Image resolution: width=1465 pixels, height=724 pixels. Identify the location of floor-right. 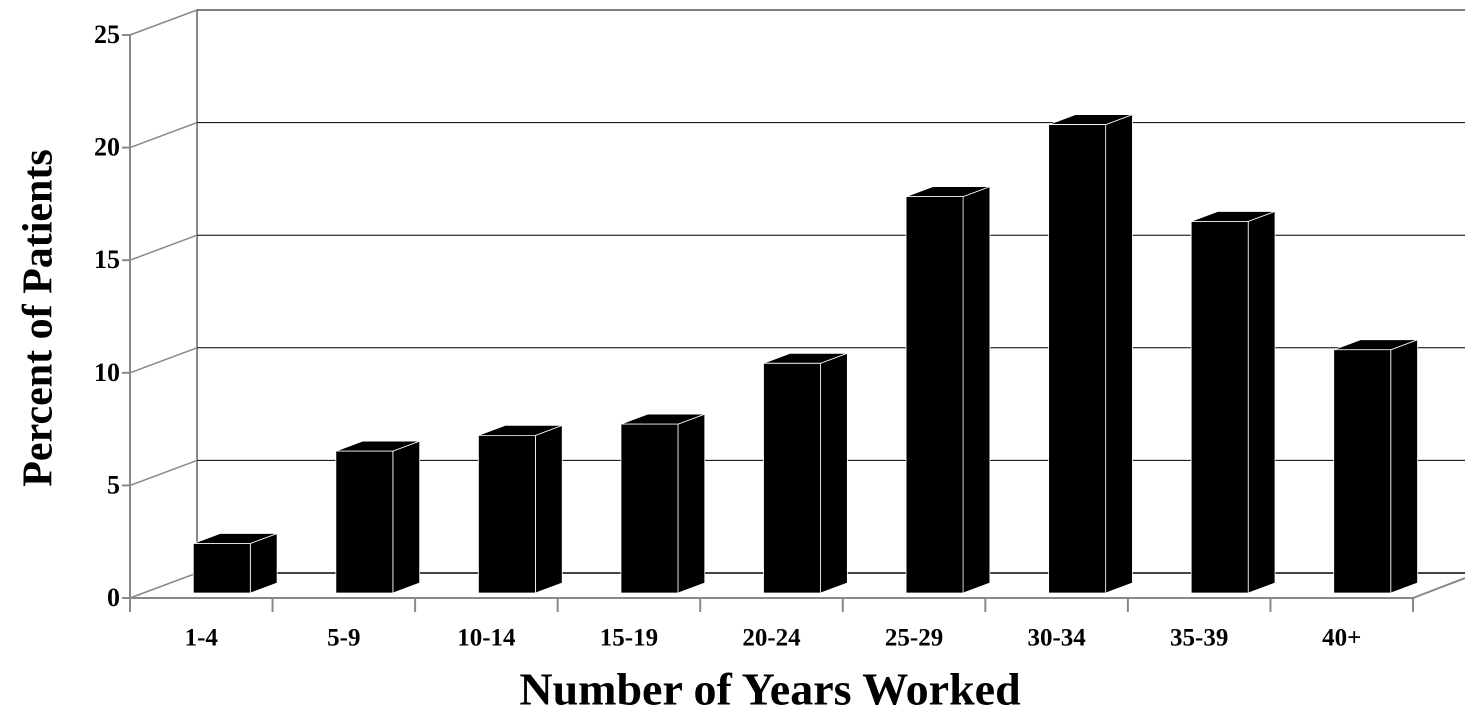
(1438, 588).